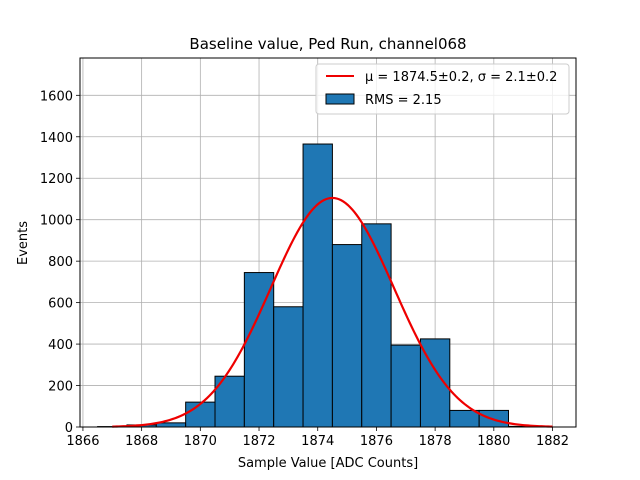 The height and width of the screenshot is (480, 640). What do you see at coordinates (56, 138) in the screenshot?
I see `y-tick-label: 1400` at bounding box center [56, 138].